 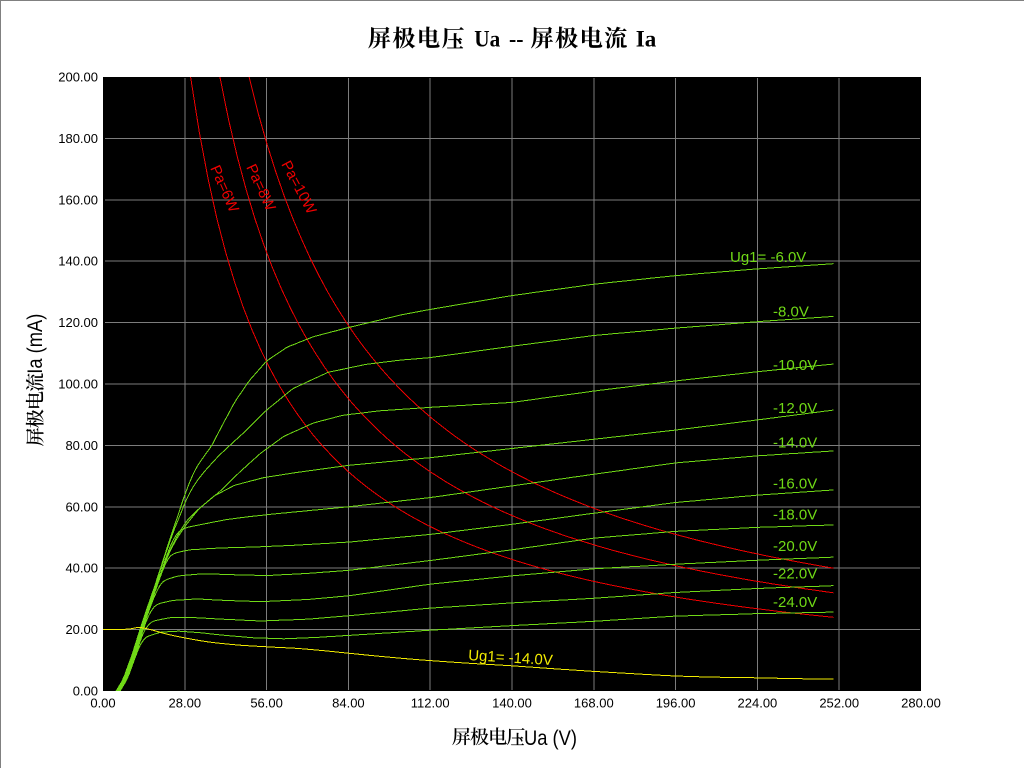 I want to click on svg-text: 20.00, so click(x=81, y=629).